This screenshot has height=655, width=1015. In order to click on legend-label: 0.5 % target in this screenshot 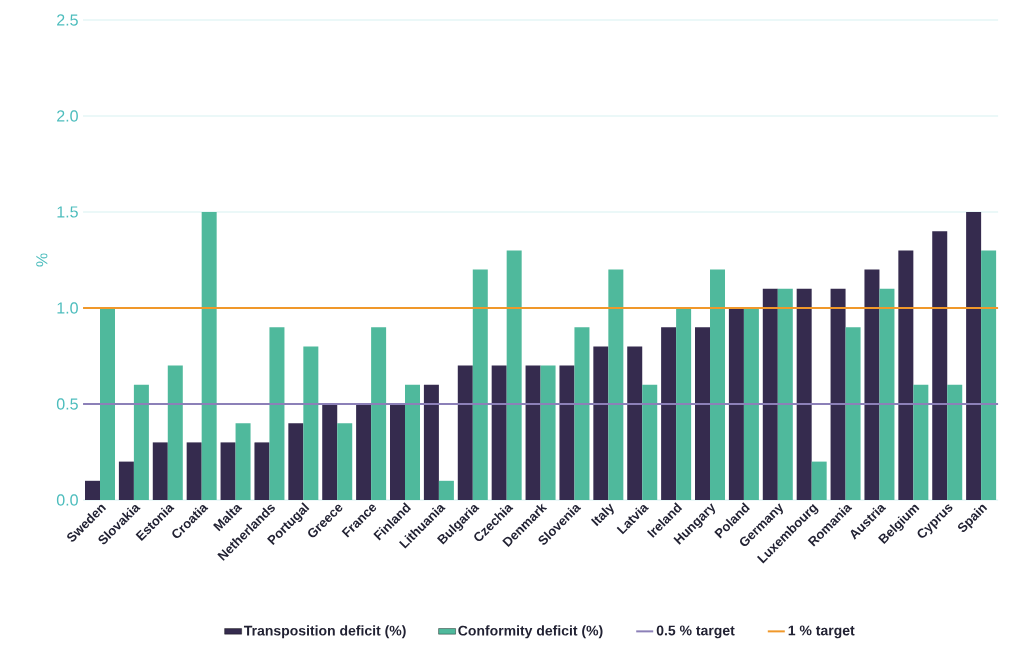, I will do `click(695, 632)`.